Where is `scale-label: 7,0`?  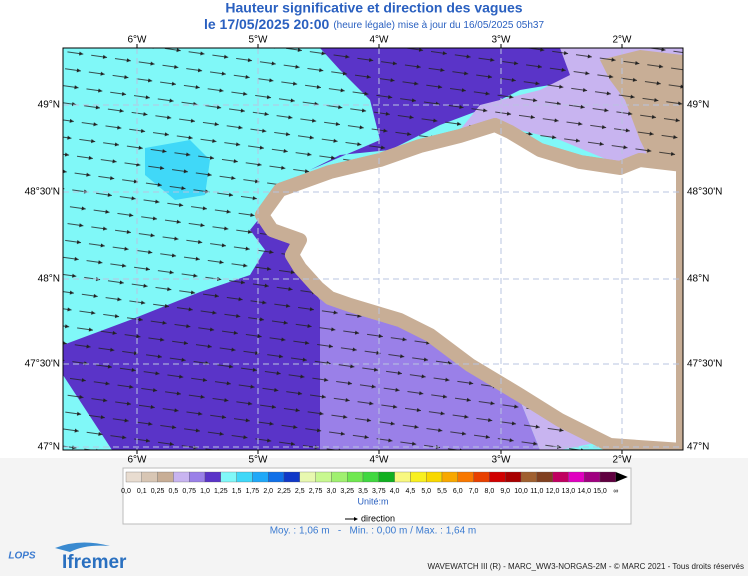 scale-label: 7,0 is located at coordinates (474, 491).